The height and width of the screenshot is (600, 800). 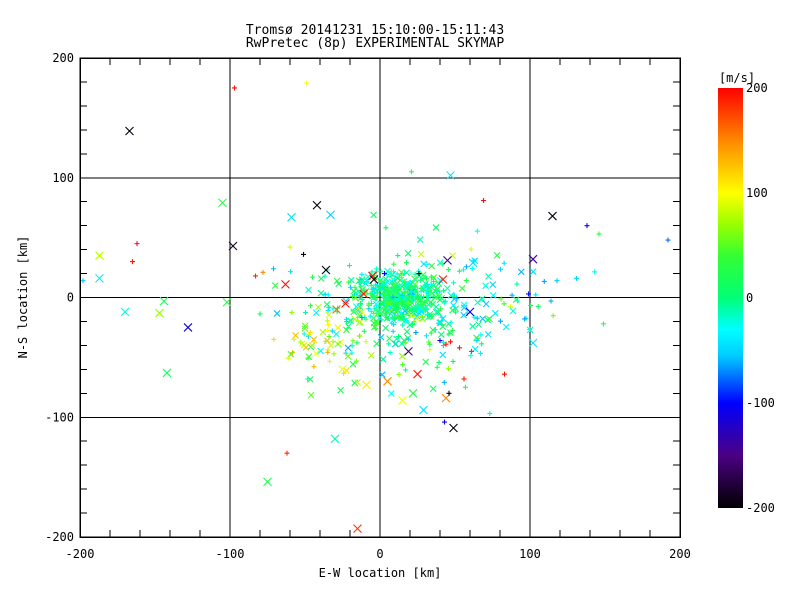 I want to click on colorbar-tick-labels: 200 100 0 -100 -200, so click(x=760, y=298).